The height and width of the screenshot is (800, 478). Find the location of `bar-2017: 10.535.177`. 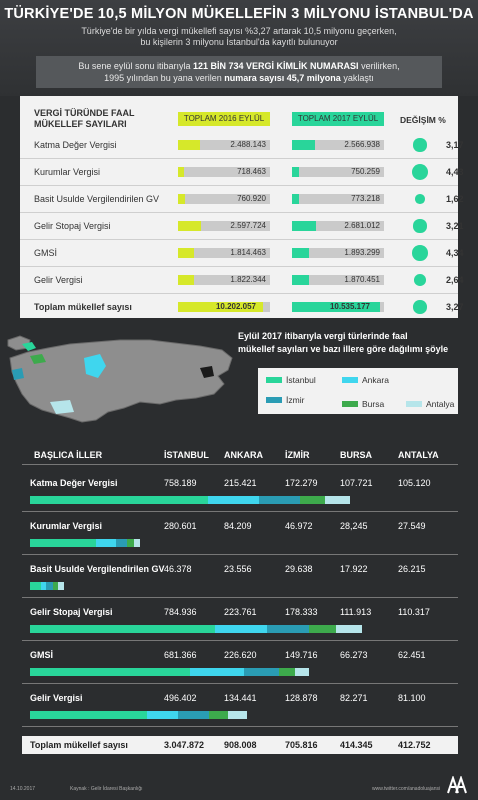

bar-2017: 10.535.177 is located at coordinates (338, 307).